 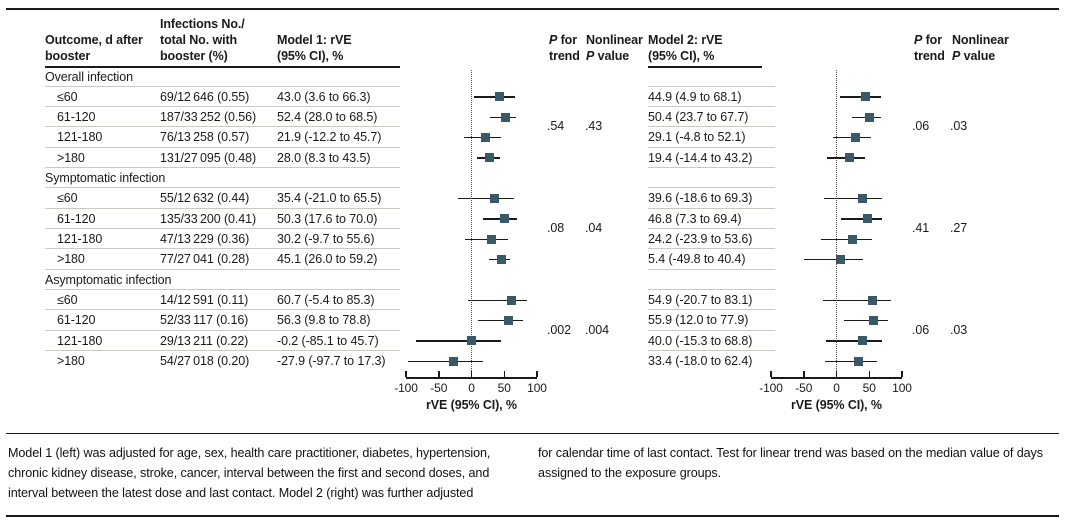 I want to click on section-row: Overall infection, so click(x=532, y=77).